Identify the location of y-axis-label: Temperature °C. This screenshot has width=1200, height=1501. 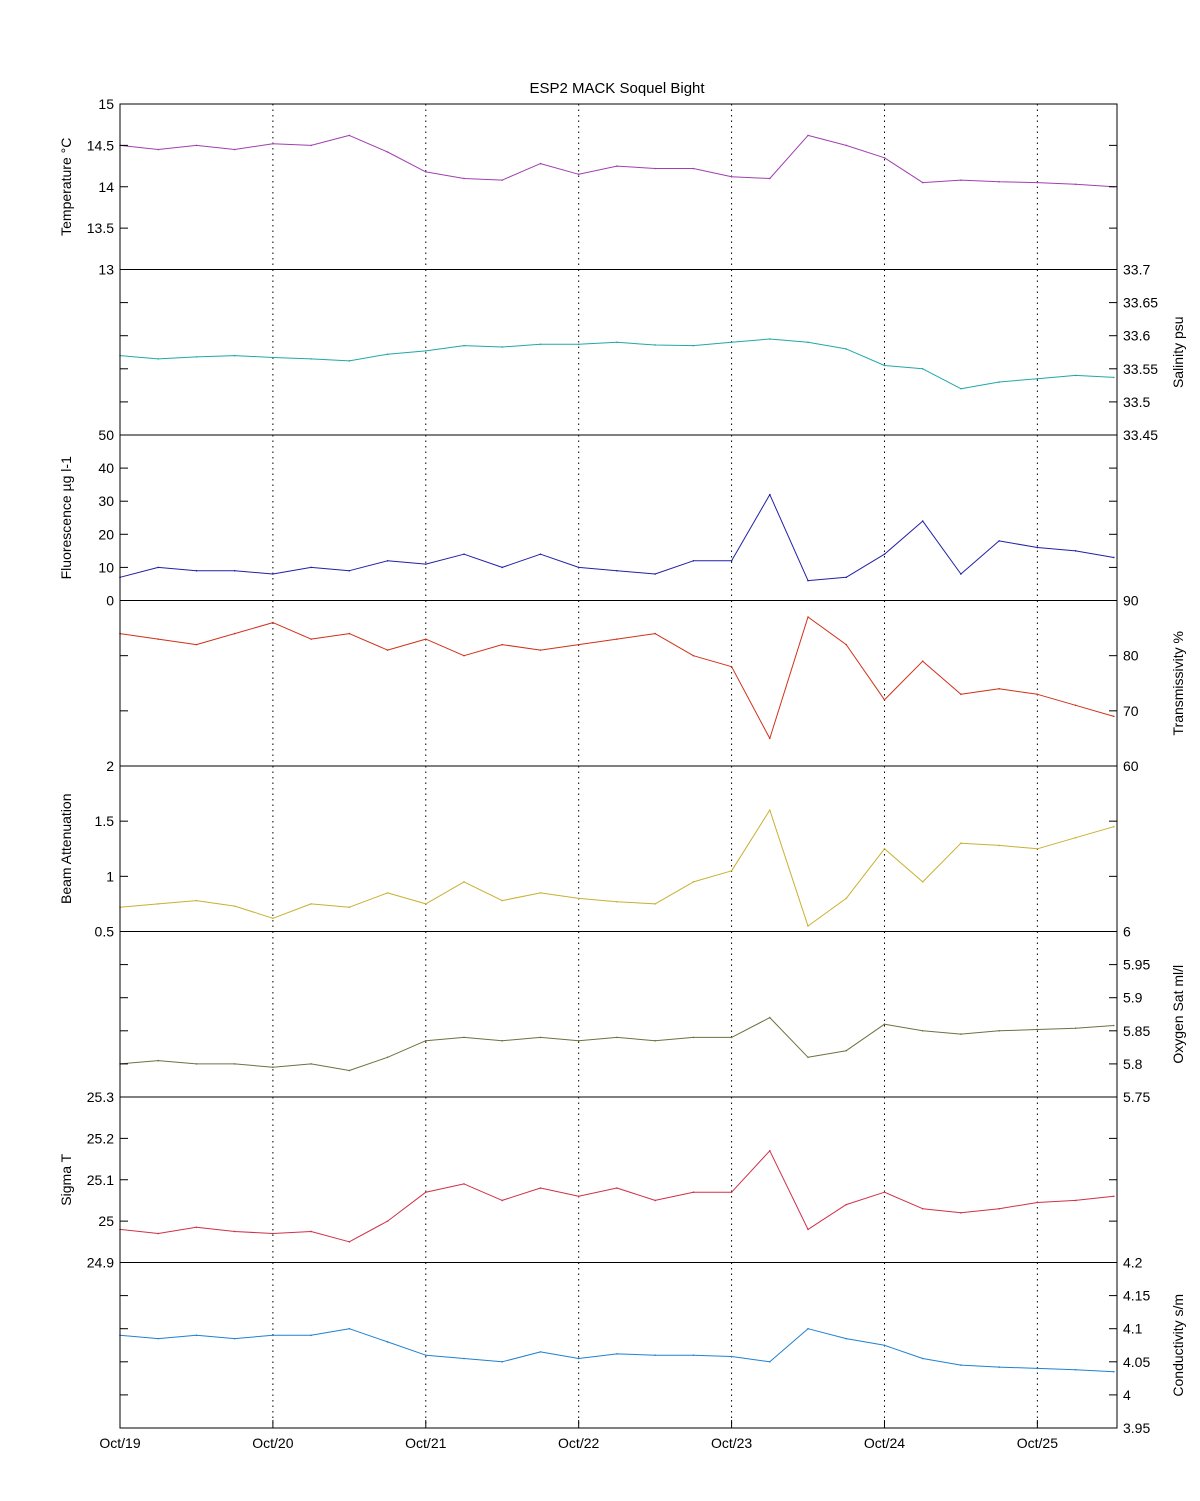
(66, 187).